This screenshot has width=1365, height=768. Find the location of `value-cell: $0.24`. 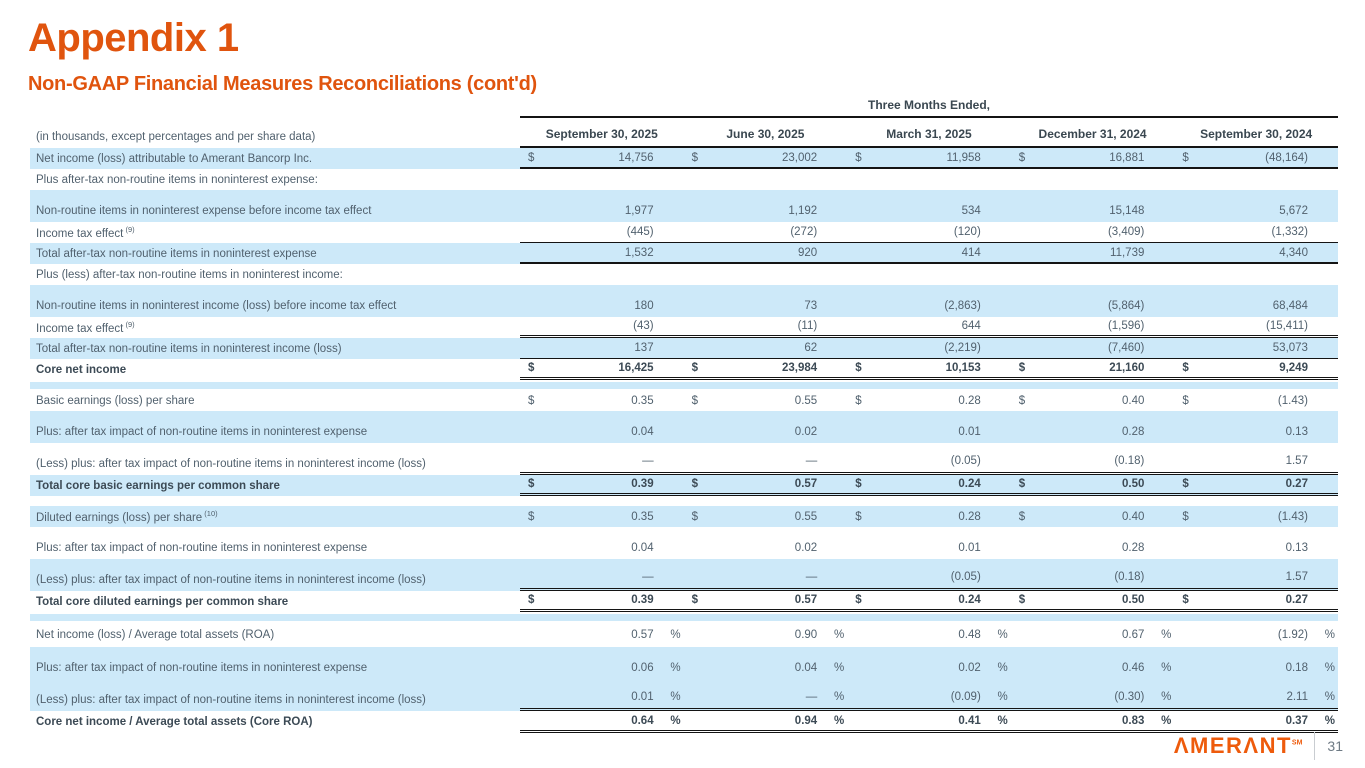

value-cell: $0.24 is located at coordinates (929, 485).